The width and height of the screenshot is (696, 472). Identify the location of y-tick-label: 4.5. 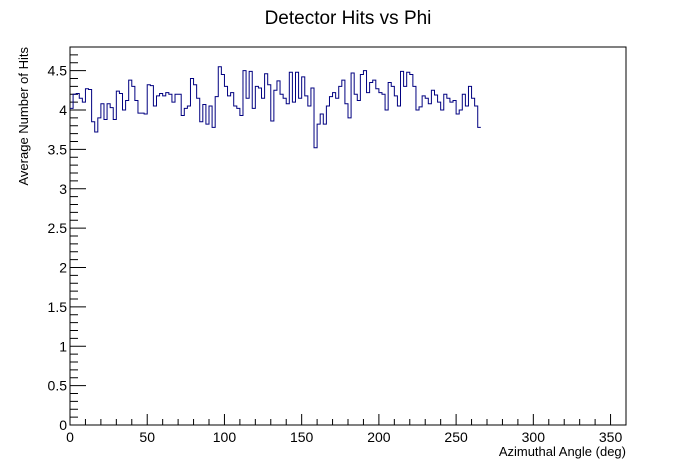
(58, 71).